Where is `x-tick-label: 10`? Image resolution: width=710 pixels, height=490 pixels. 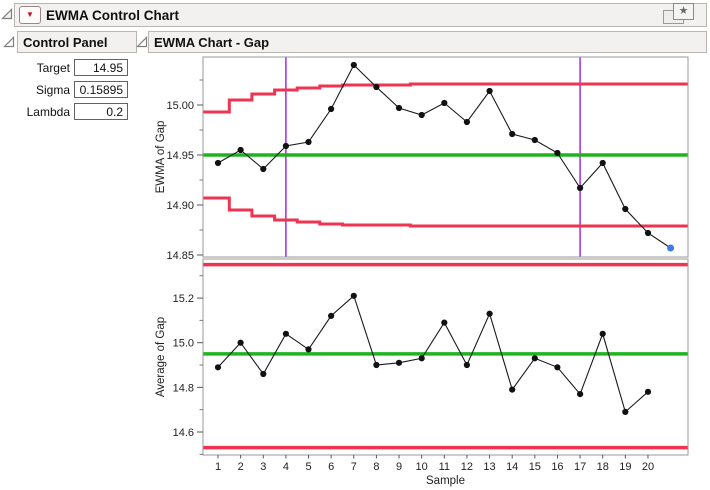 x-tick-label: 10 is located at coordinates (422, 467).